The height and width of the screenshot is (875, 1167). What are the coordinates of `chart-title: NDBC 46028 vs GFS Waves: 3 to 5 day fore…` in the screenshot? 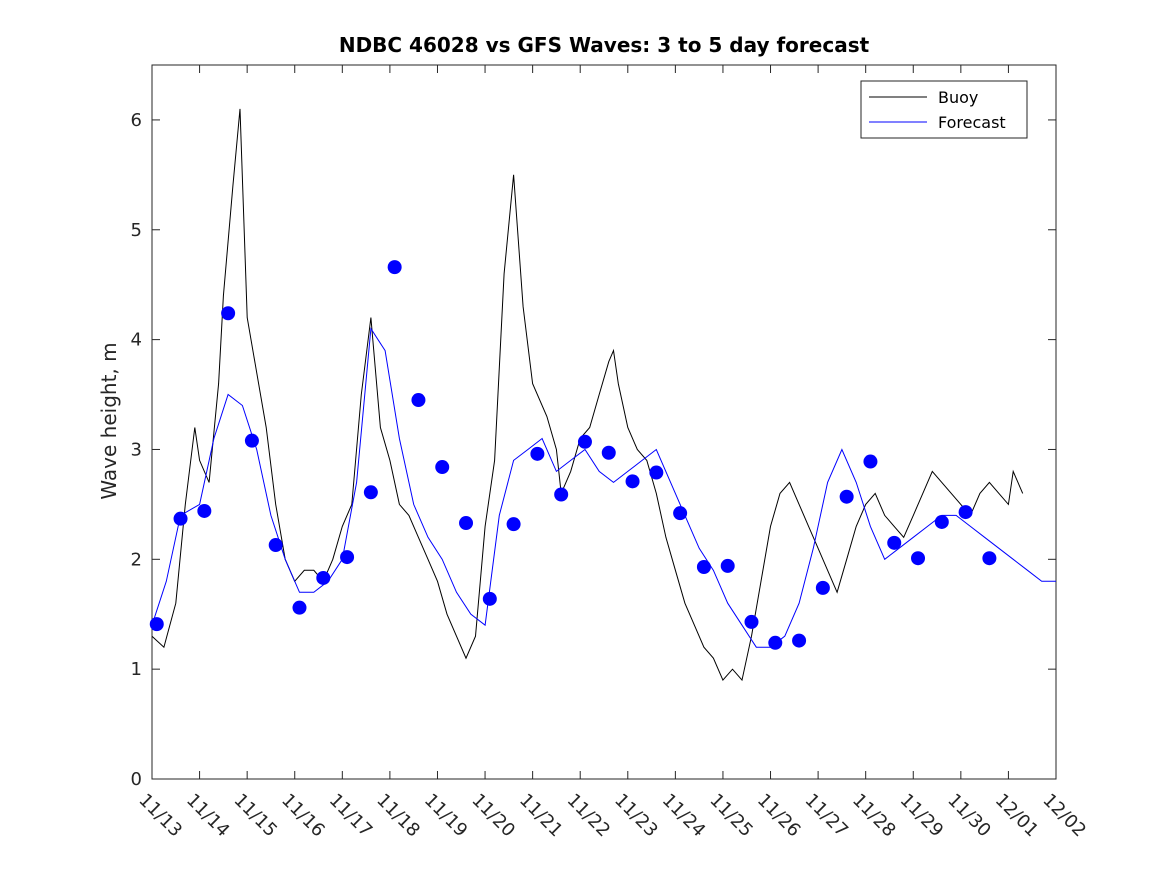 It's located at (604, 45).